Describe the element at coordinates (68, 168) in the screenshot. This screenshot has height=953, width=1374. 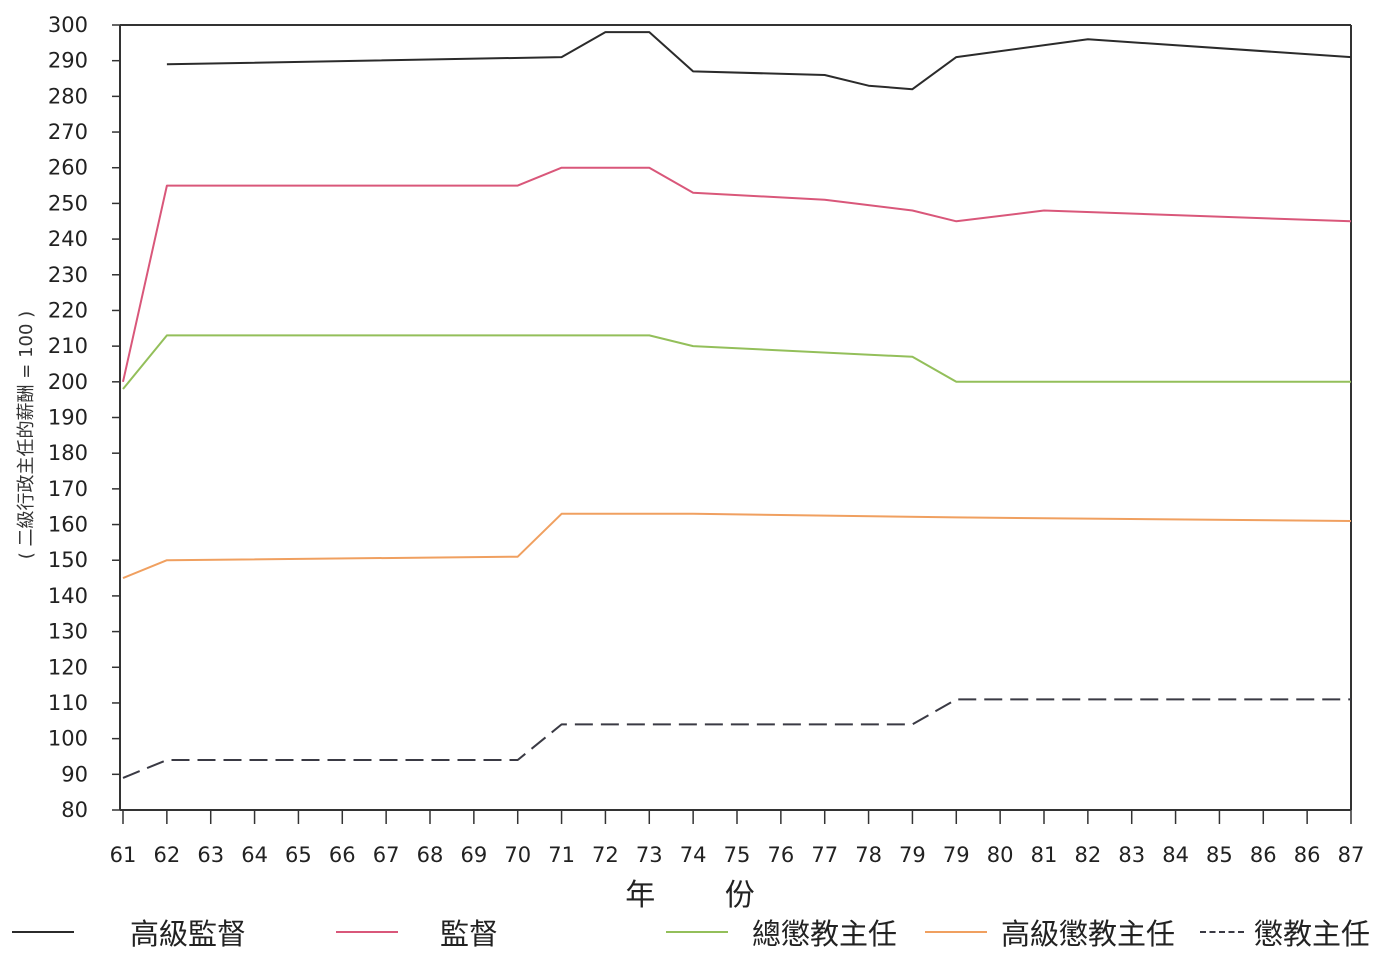
I see `y-tick-label: 260` at that location.